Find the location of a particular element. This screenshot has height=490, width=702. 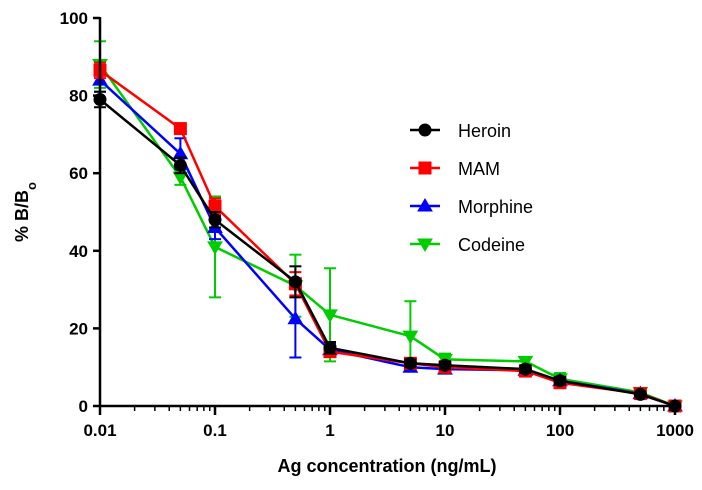

legend-label-morphine: Morphine is located at coordinates (495, 207).